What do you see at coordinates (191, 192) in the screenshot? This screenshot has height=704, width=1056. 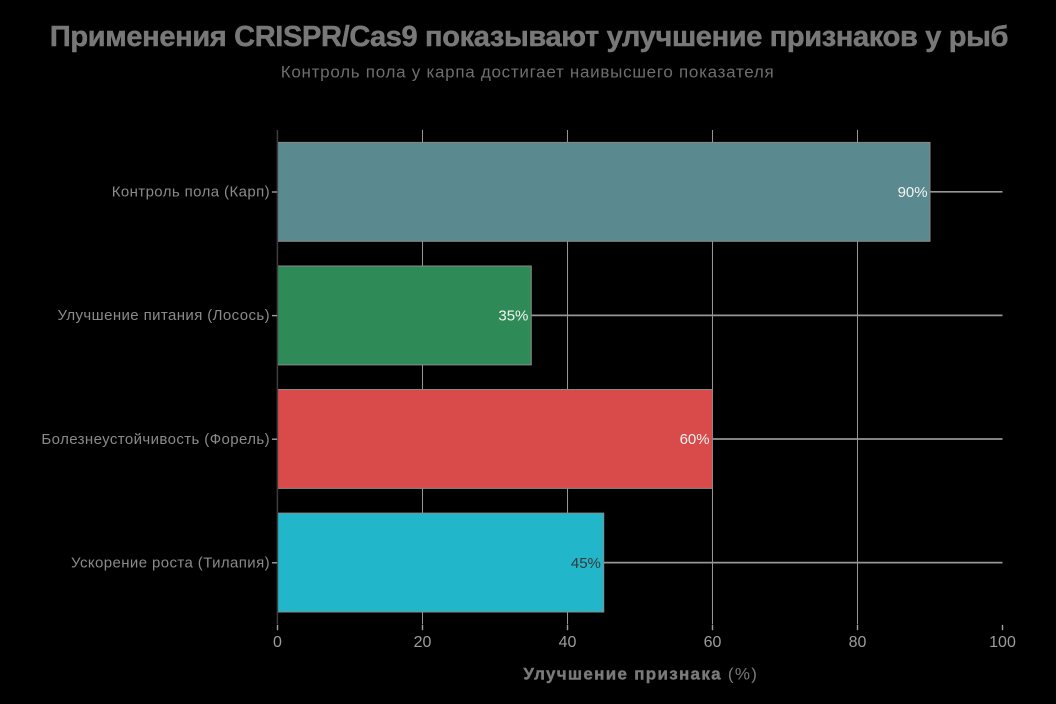 I see `svg-text: Контроль пола (Карп)` at bounding box center [191, 192].